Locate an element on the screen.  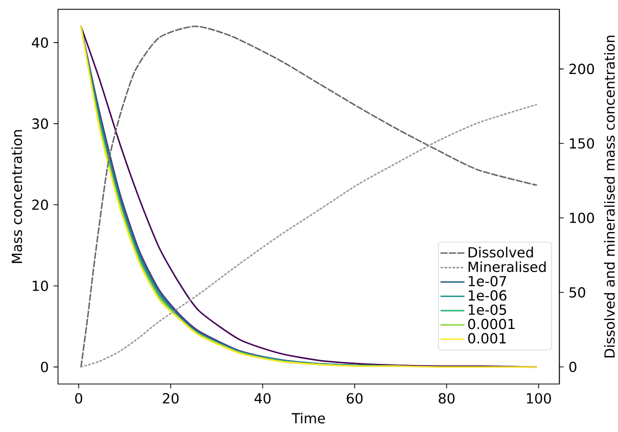
legend-label: 1e-06 is located at coordinates (487, 295).